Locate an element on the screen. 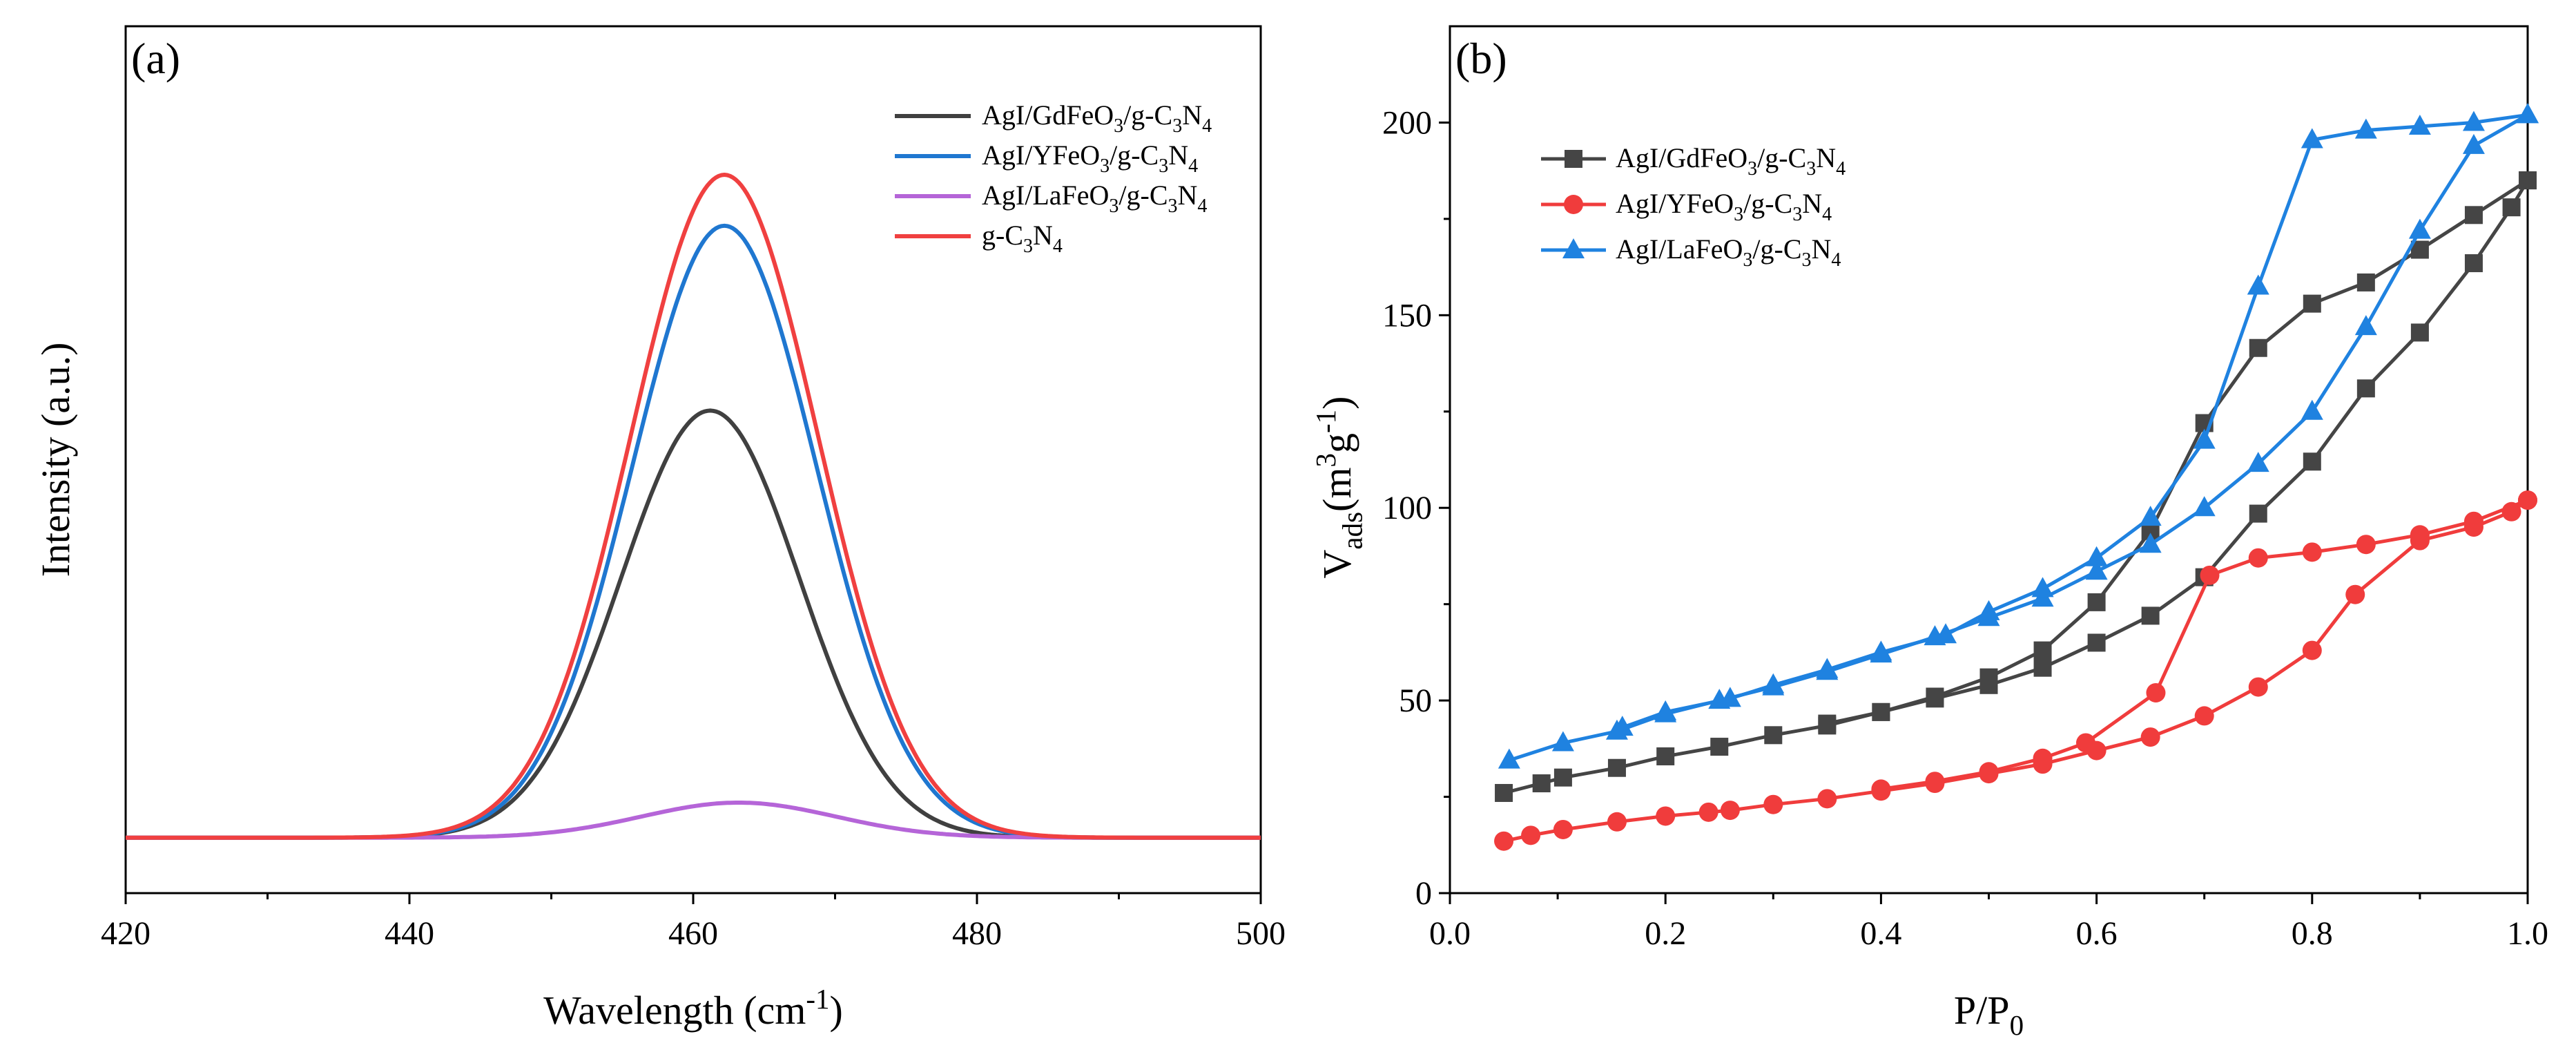  x-tick-label: 440 is located at coordinates (410, 933).